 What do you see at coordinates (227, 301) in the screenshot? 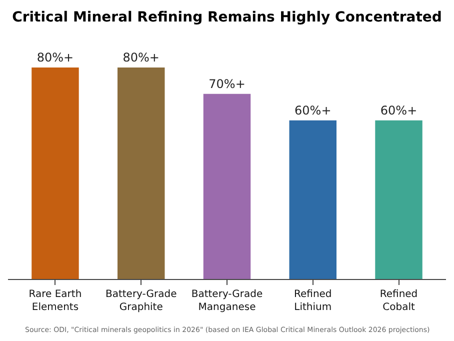
I see `x-tick-label: Battery-Grade Manganese` at bounding box center [227, 301].